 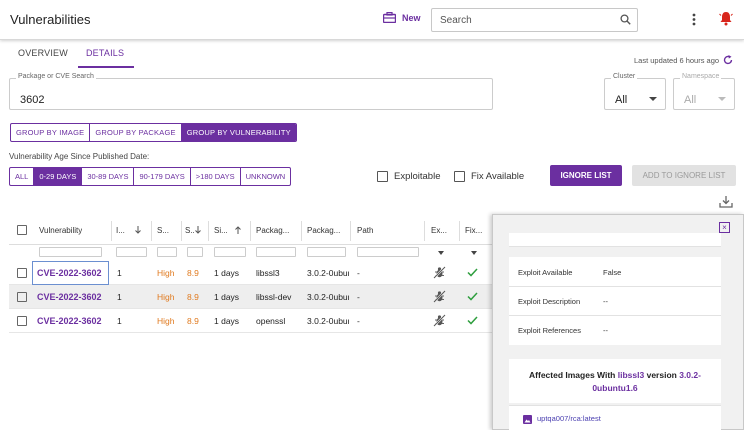 What do you see at coordinates (326, 252) in the screenshot?
I see `filter-version-input` at bounding box center [326, 252].